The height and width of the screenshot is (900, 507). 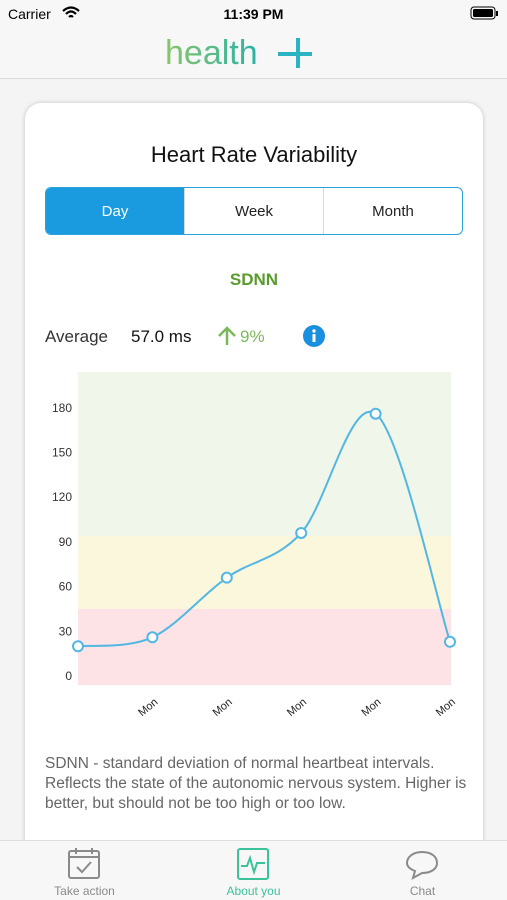 I want to click on y-tick-label: 90, so click(x=66, y=542).